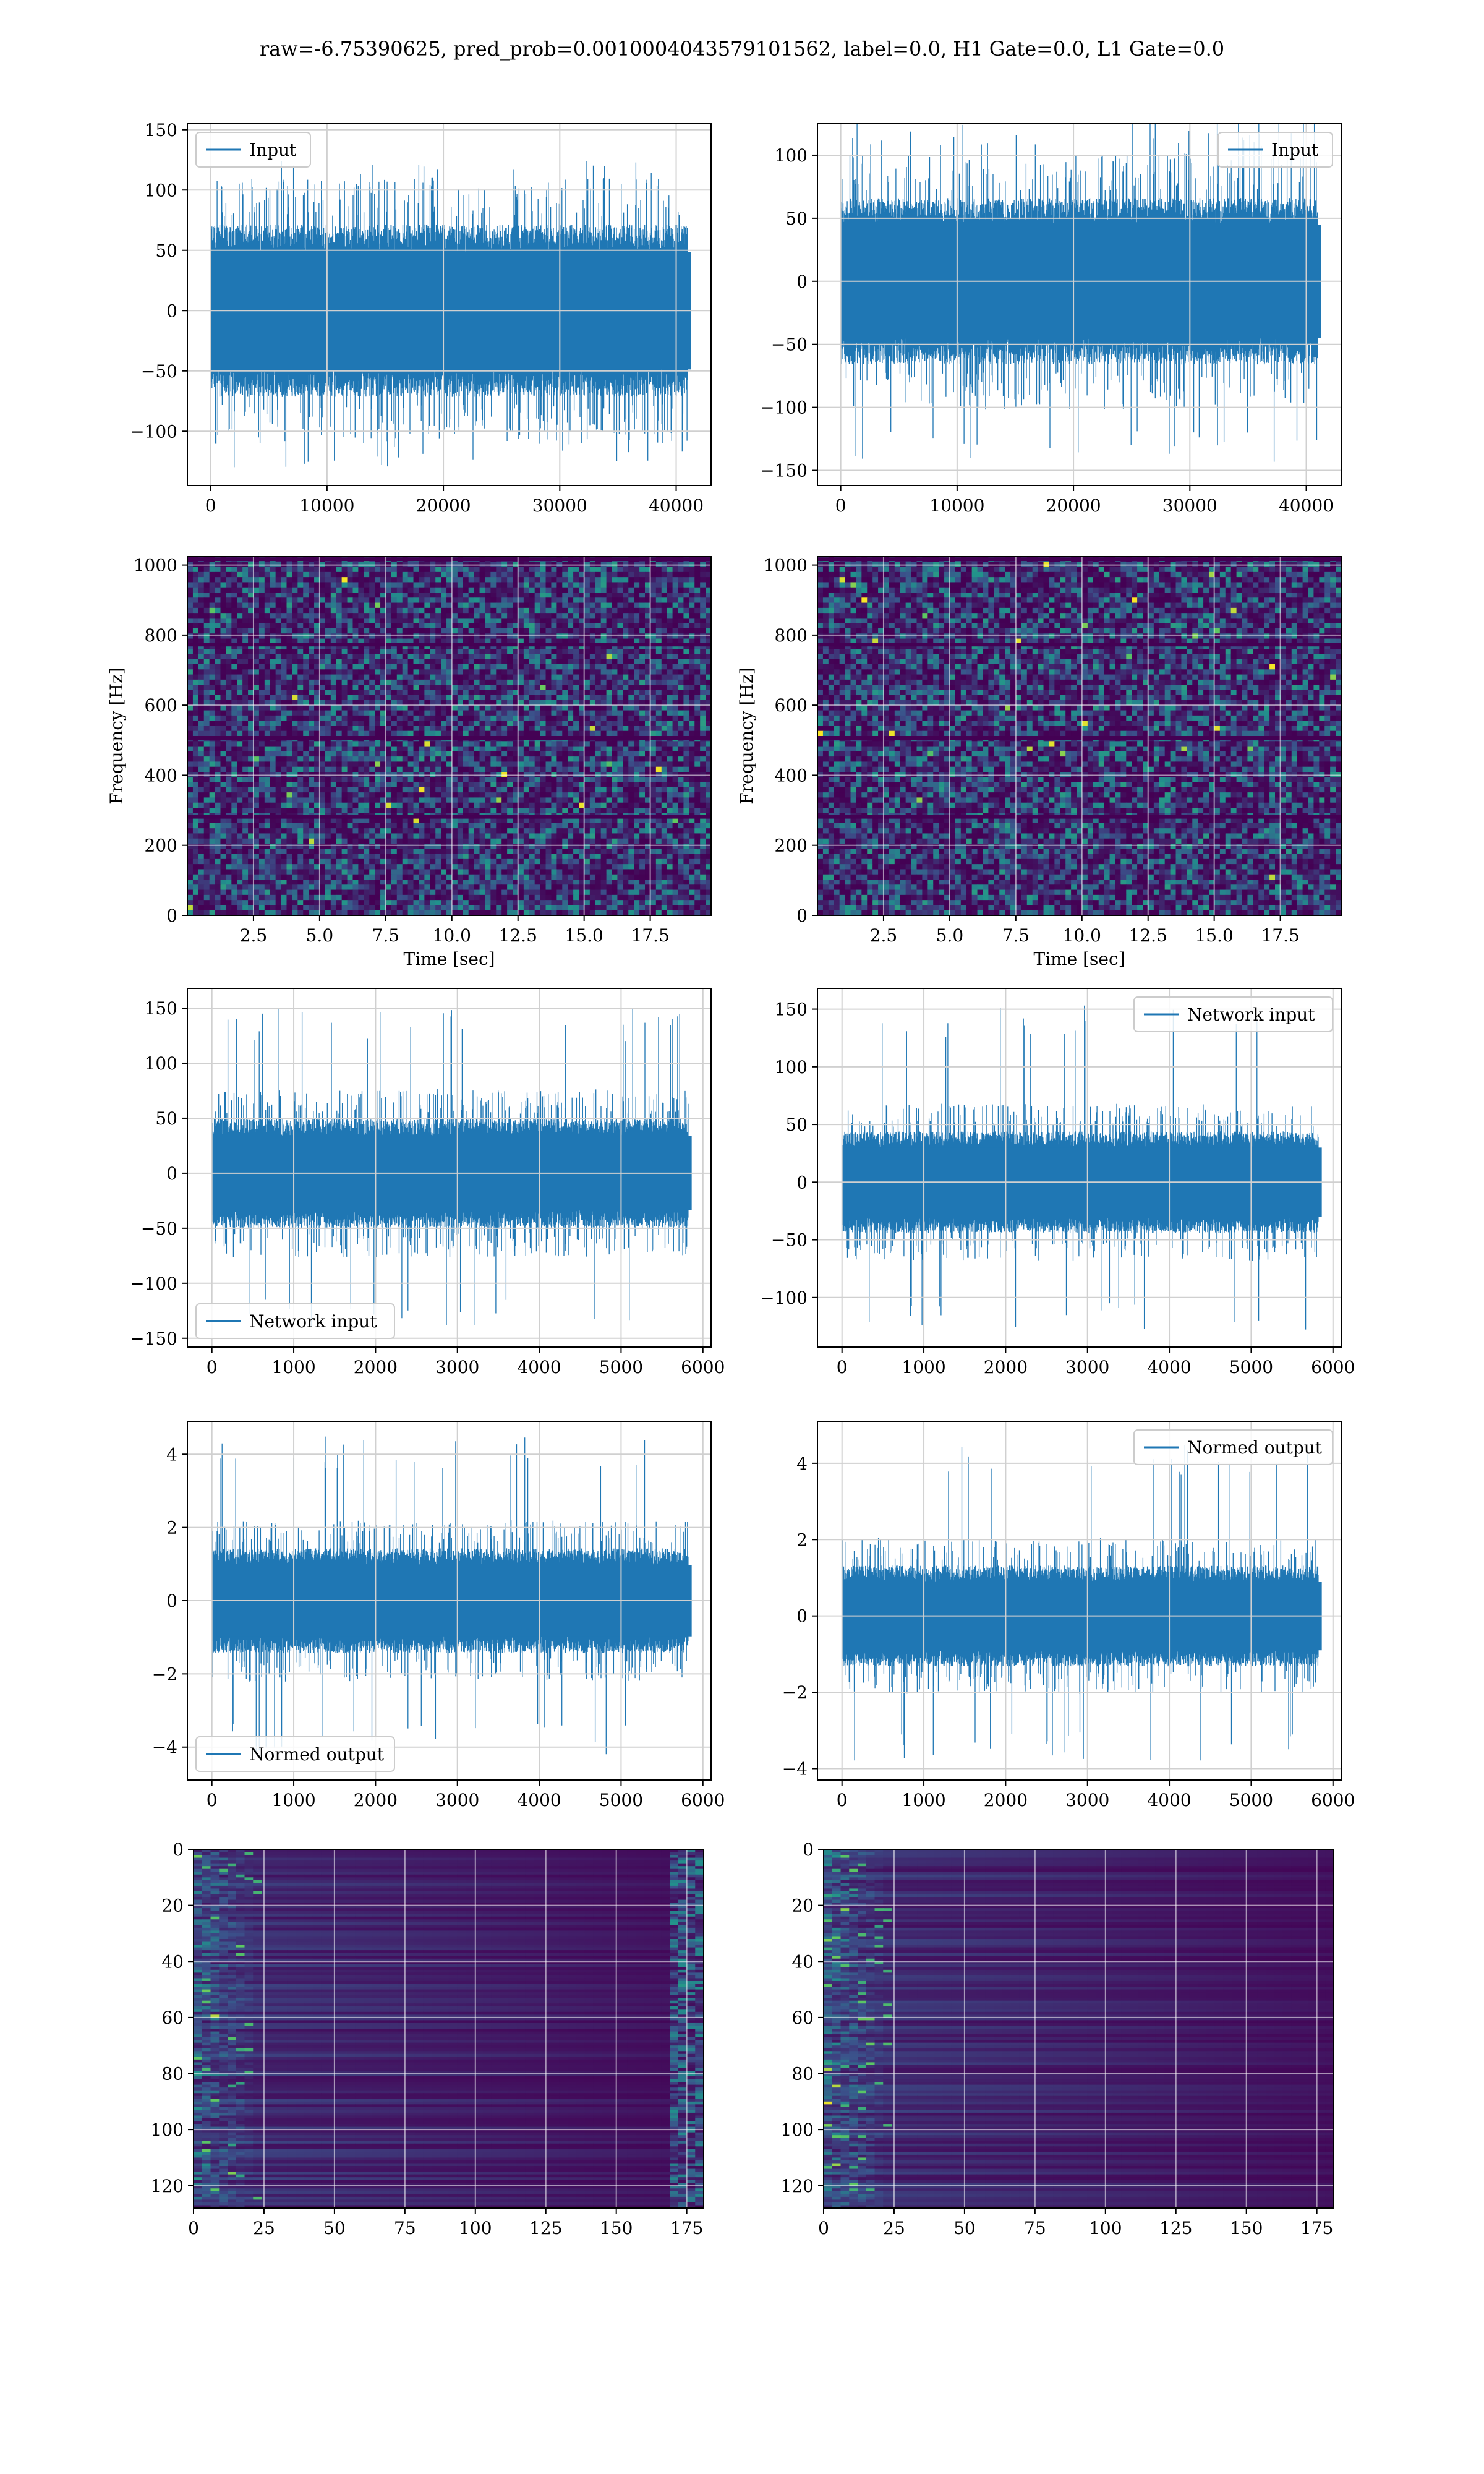  Describe the element at coordinates (326, 505) in the screenshot. I see `input-h1-xtick-label: 10000` at that location.